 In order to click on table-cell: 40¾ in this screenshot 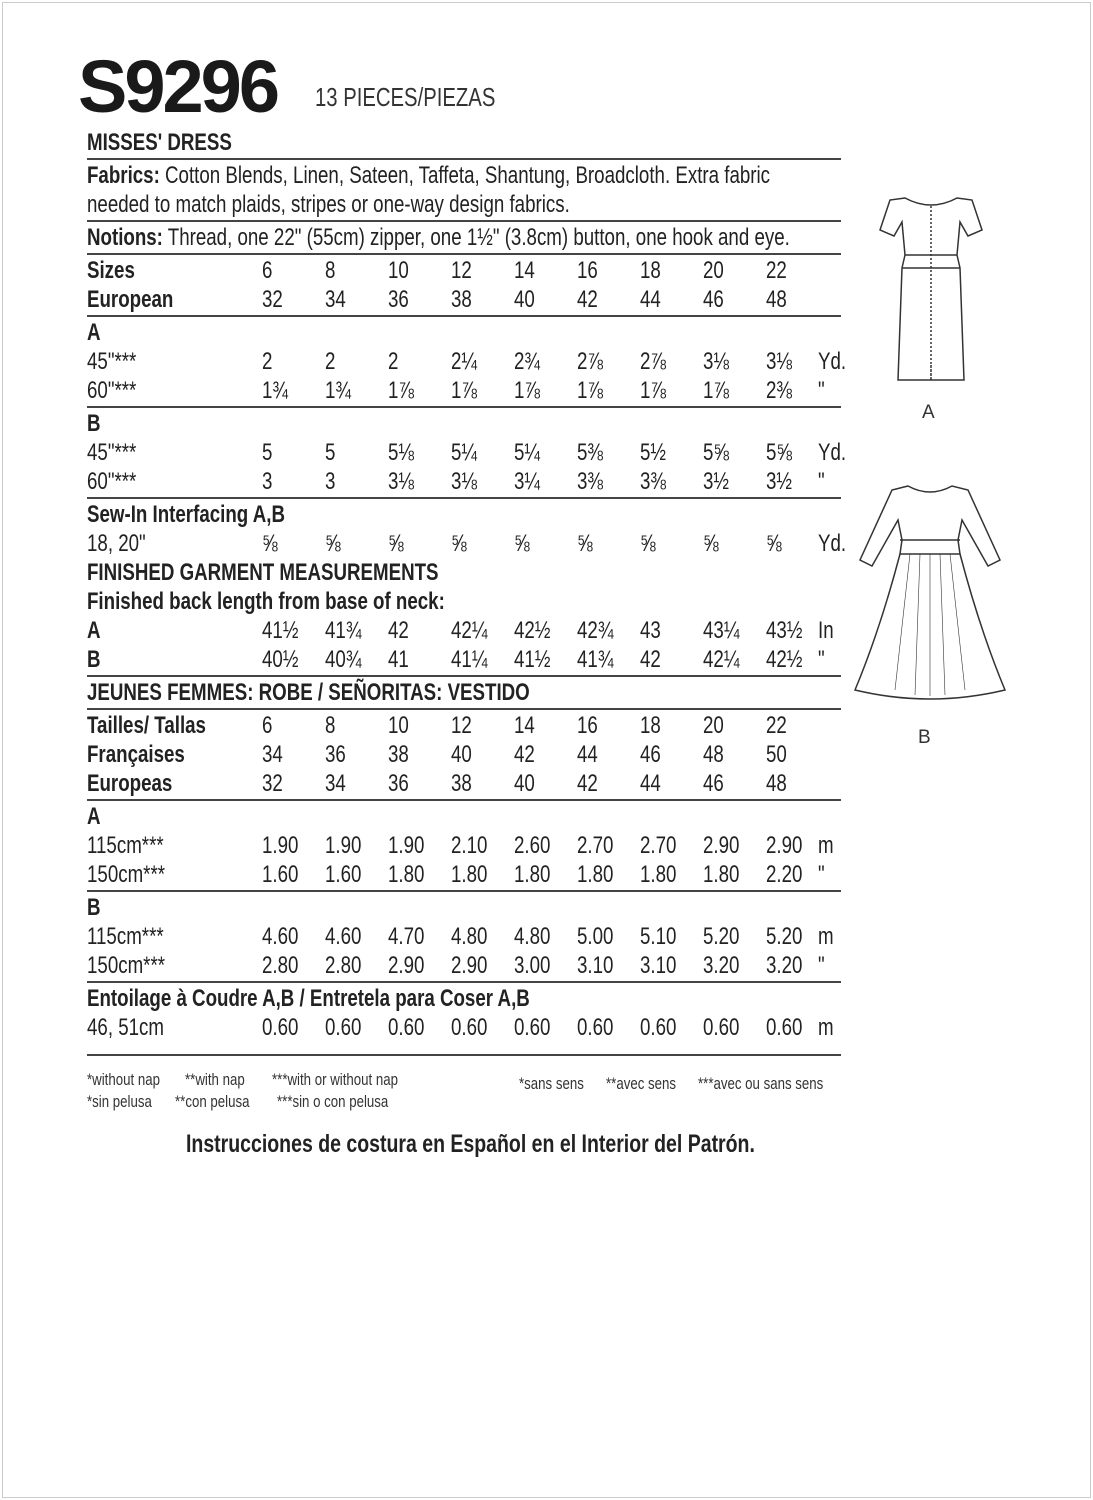, I will do `click(343, 659)`.